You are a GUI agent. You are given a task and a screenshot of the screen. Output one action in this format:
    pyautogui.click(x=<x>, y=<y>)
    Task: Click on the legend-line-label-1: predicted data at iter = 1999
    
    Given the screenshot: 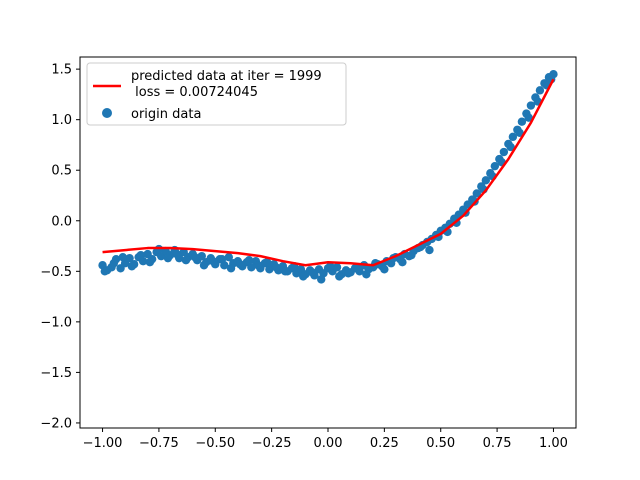 What is the action you would take?
    pyautogui.click(x=226, y=76)
    